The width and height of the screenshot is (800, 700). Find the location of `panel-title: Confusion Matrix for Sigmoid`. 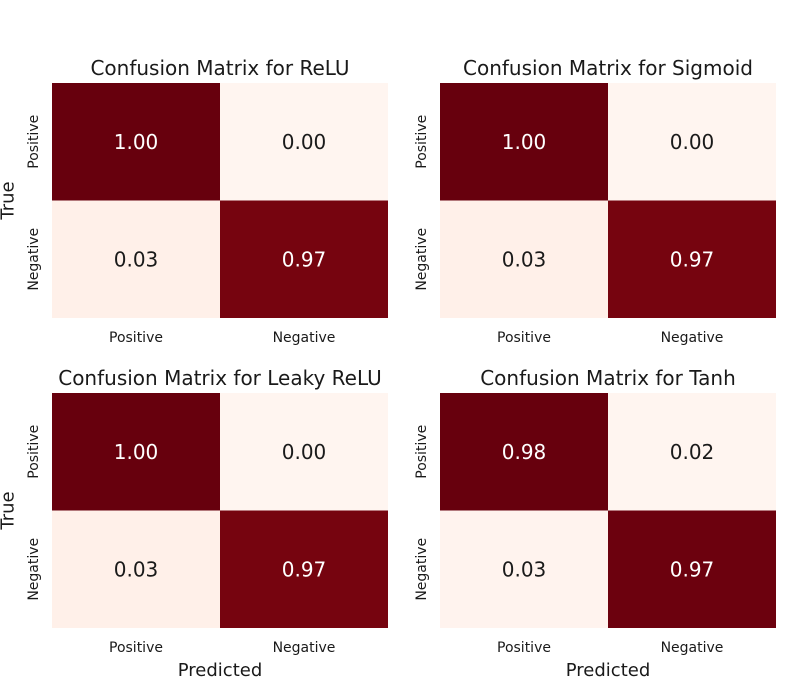

panel-title: Confusion Matrix for Sigmoid is located at coordinates (608, 68).